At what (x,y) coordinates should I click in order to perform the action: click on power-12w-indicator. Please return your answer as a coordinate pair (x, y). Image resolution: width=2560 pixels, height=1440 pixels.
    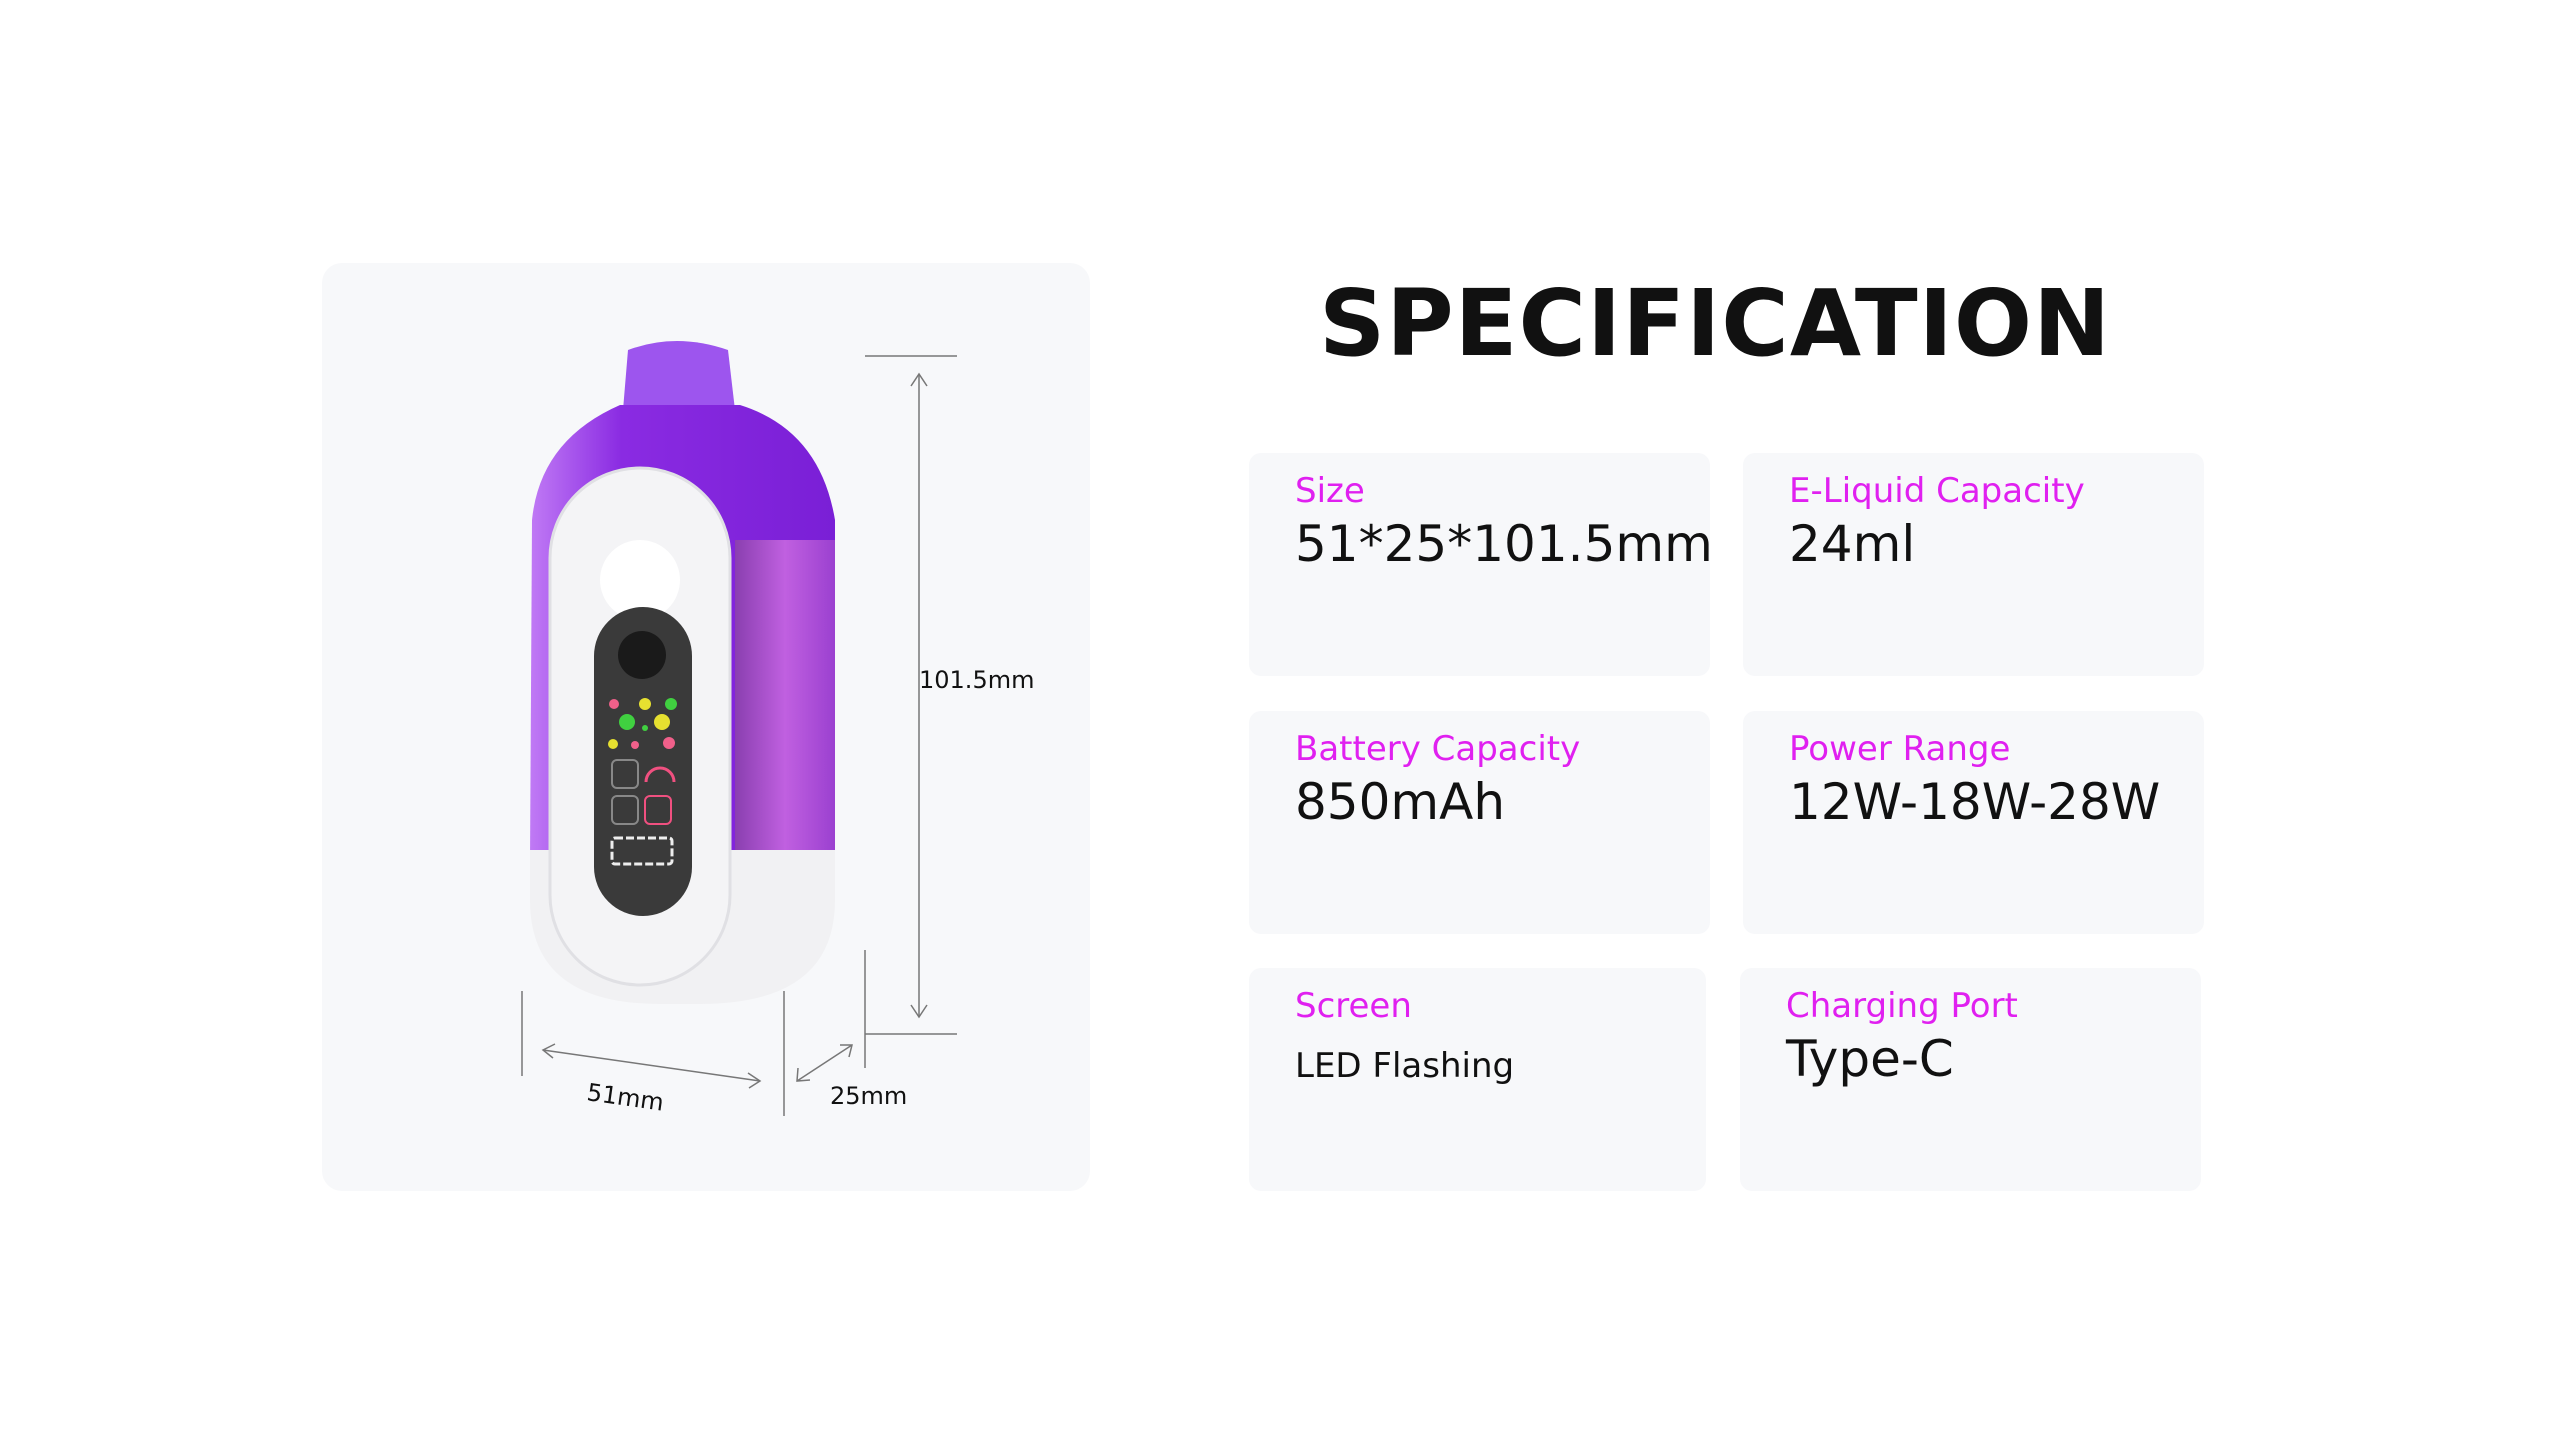
    Looking at the image, I should click on (625, 774).